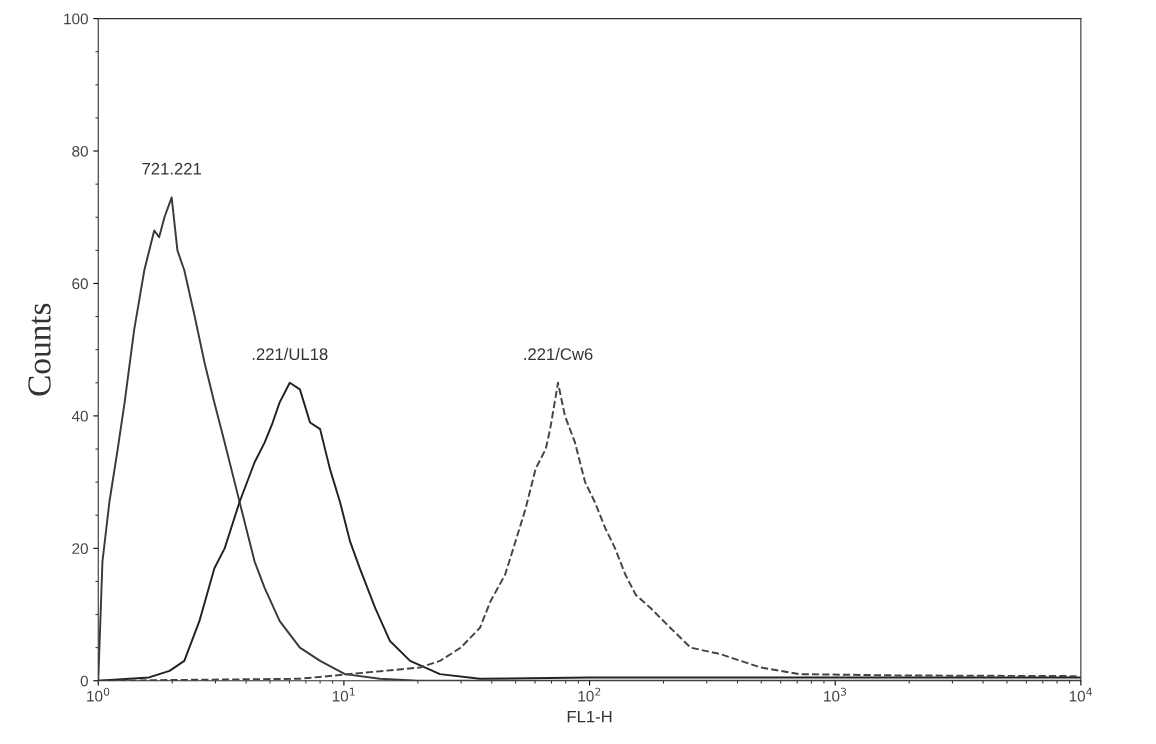  Describe the element at coordinates (558, 354) in the screenshot. I see `series-label: .221/Cw6` at that location.